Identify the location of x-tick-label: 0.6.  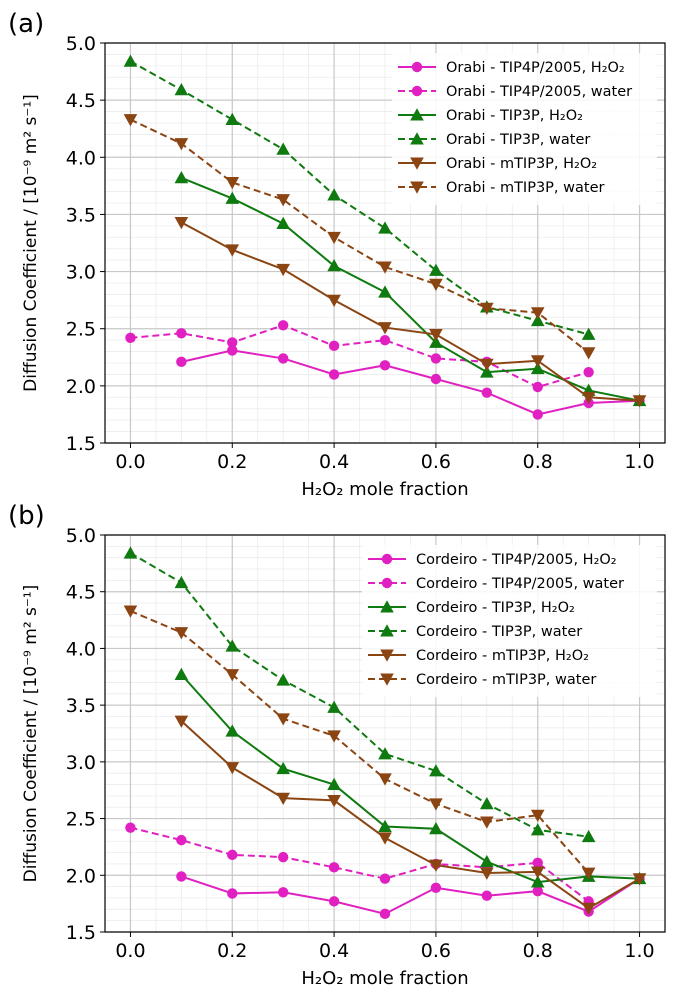
(436, 951).